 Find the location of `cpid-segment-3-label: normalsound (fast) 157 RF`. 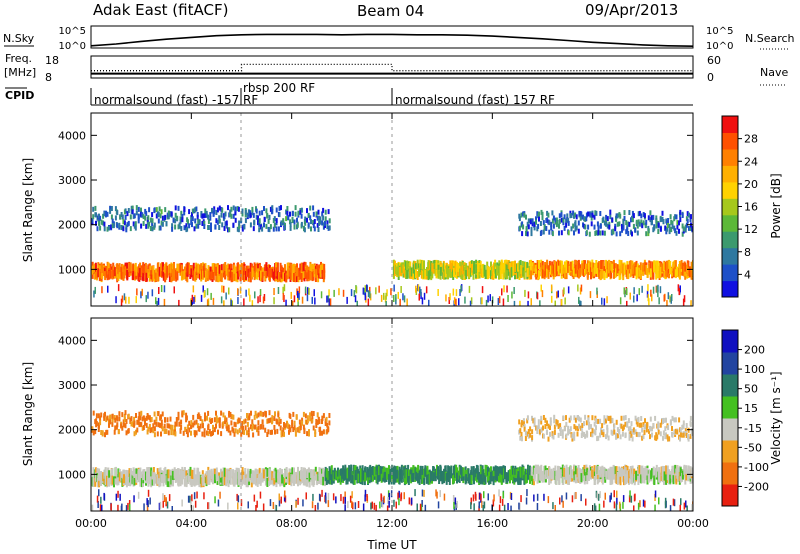

cpid-segment-3-label: normalsound (fast) 157 RF is located at coordinates (475, 100).